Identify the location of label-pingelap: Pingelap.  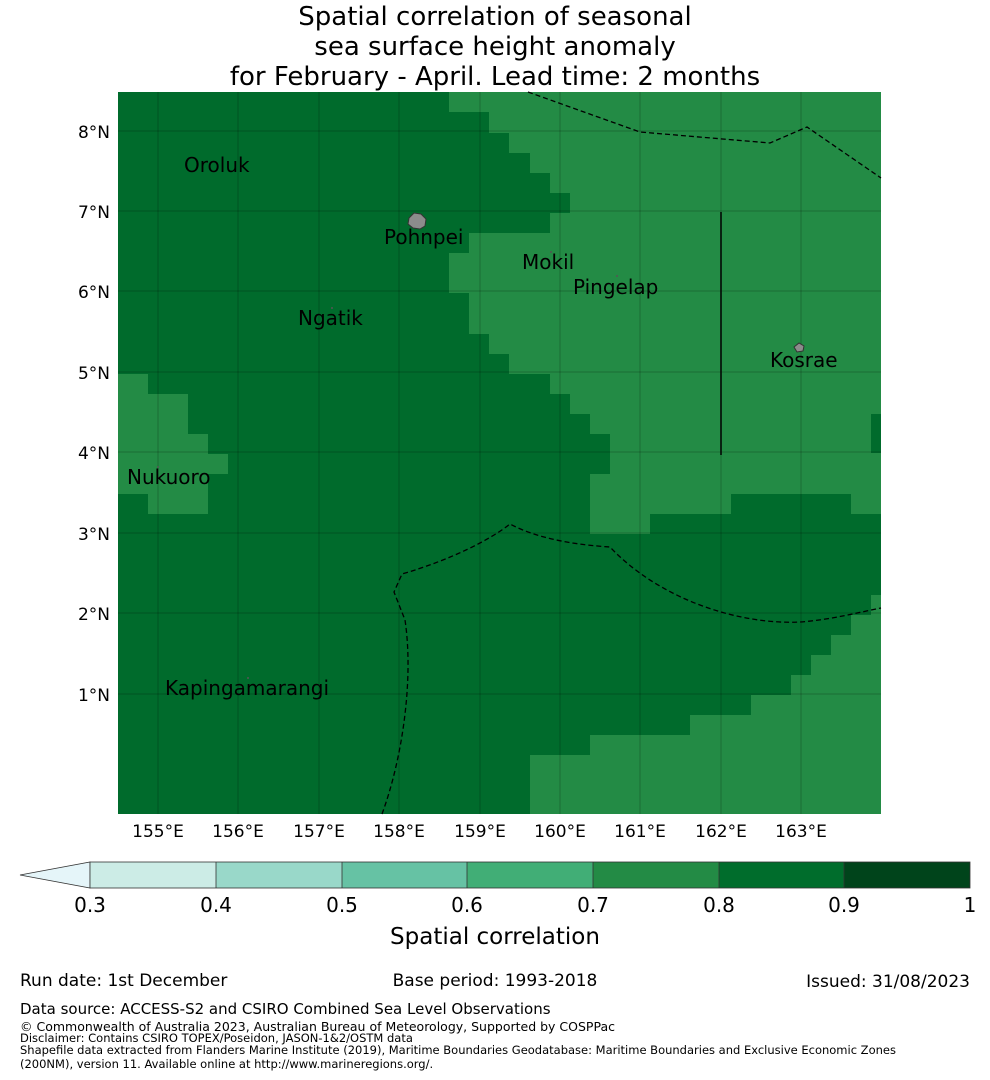
(615, 287).